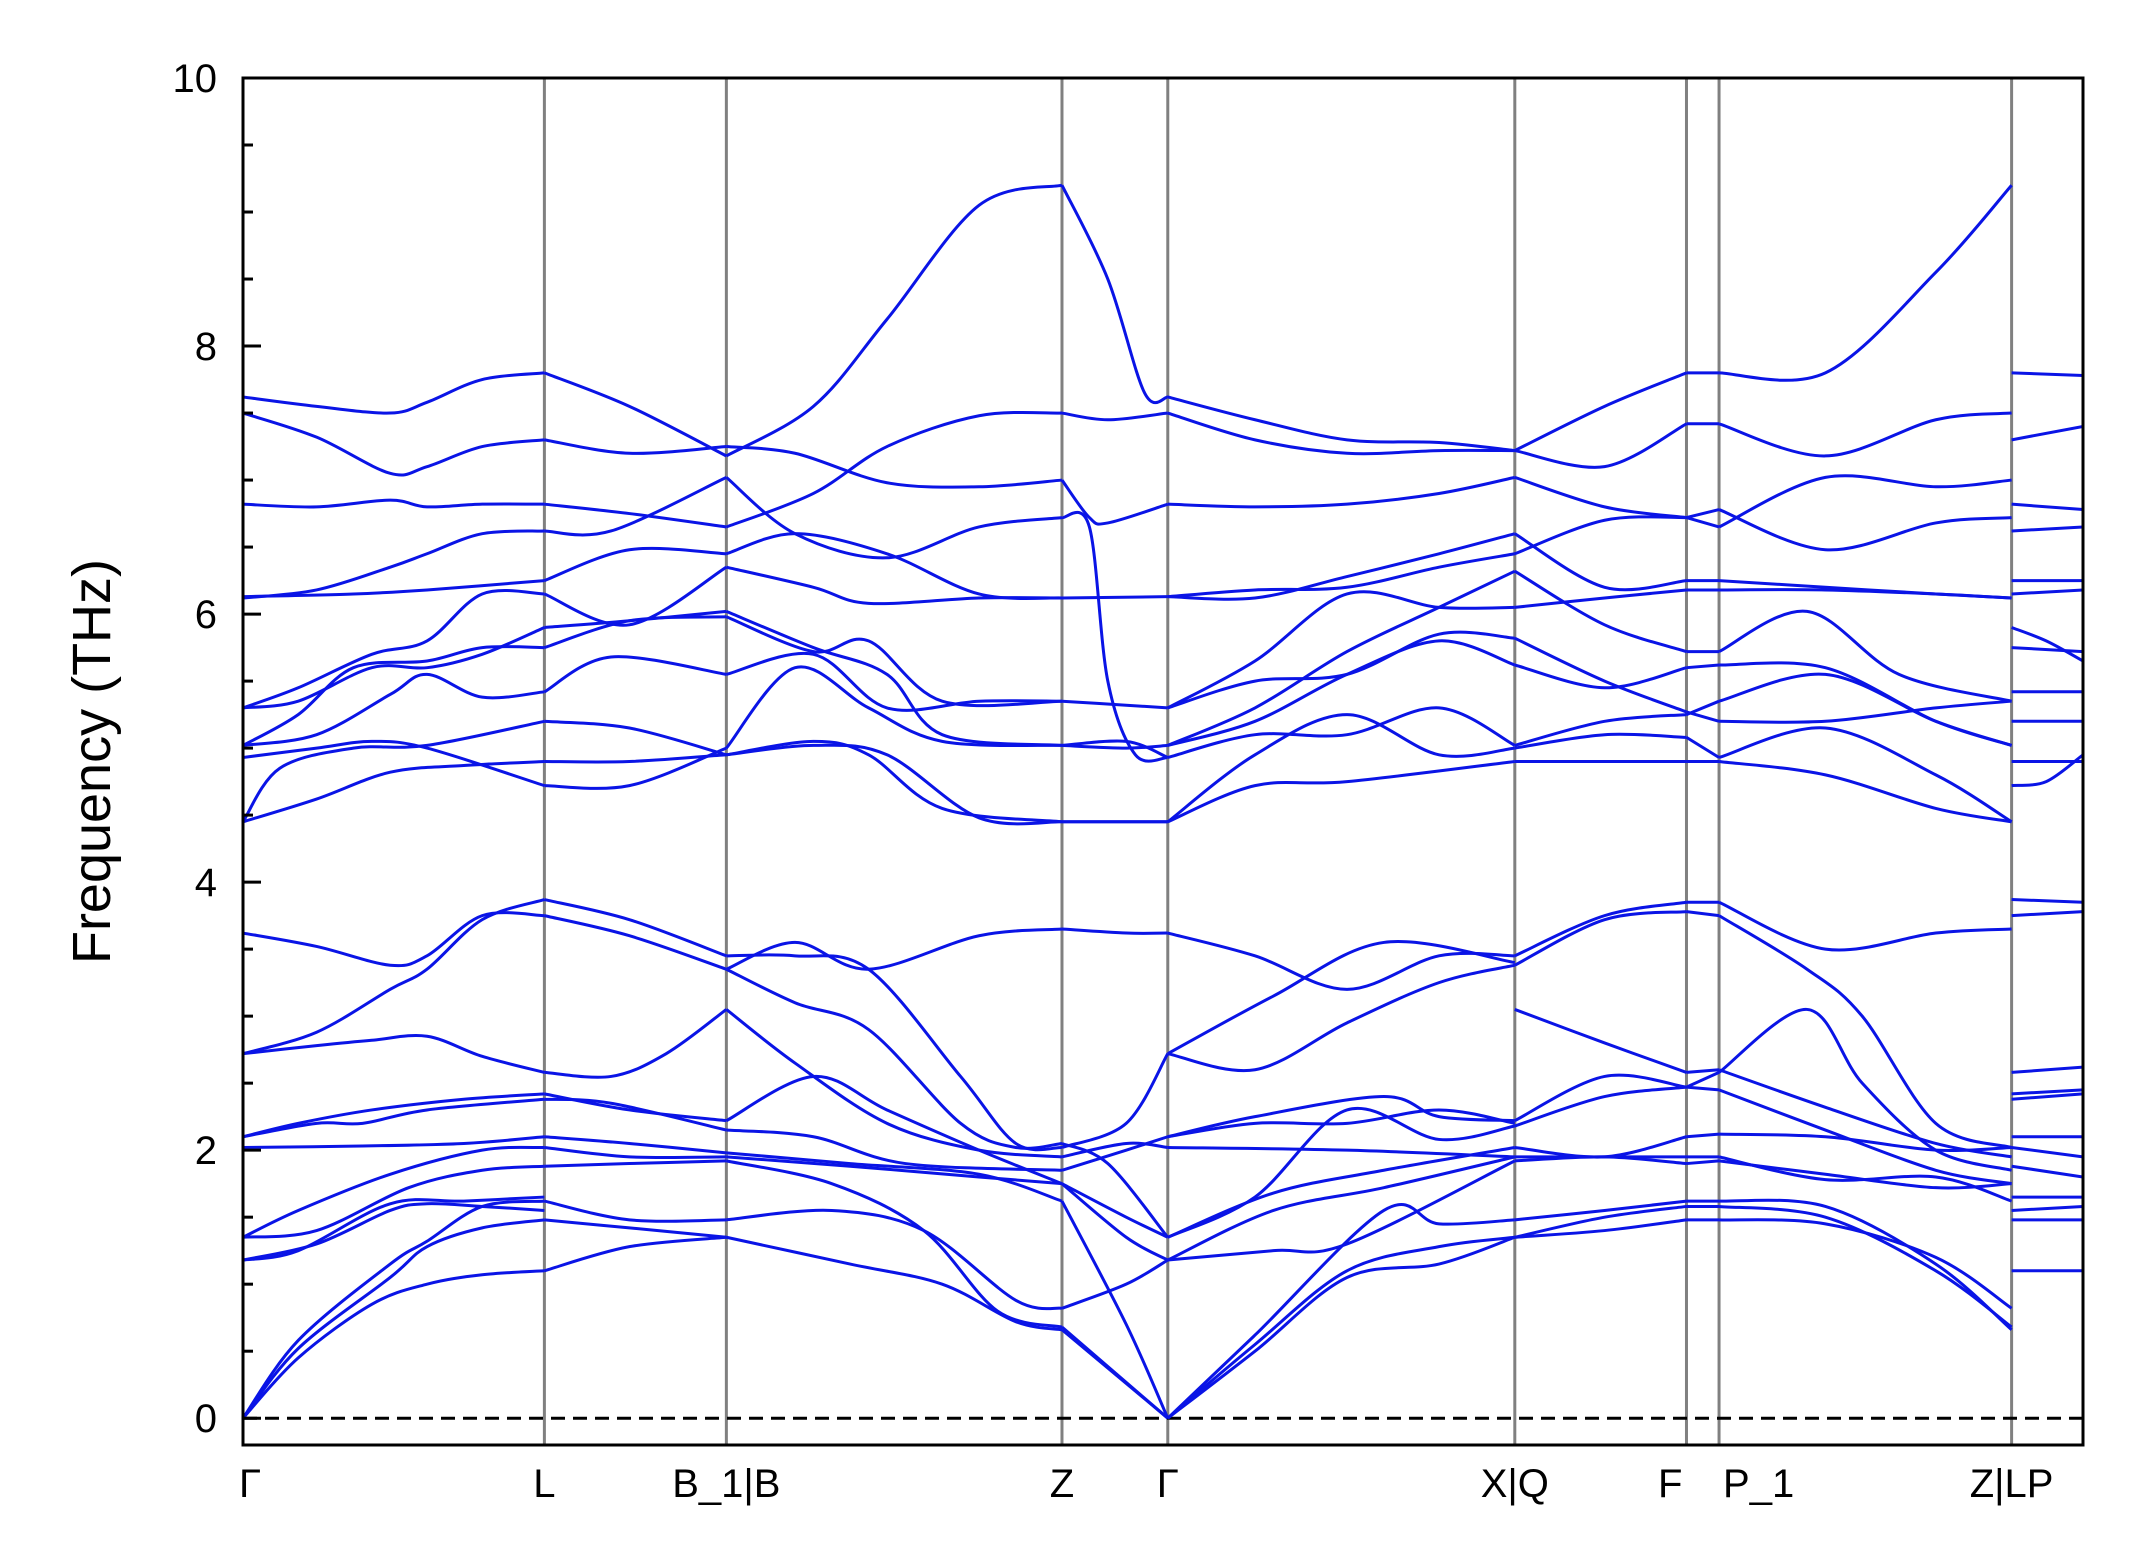  Describe the element at coordinates (206, 1419) in the screenshot. I see `y-tick-label: 0` at that location.